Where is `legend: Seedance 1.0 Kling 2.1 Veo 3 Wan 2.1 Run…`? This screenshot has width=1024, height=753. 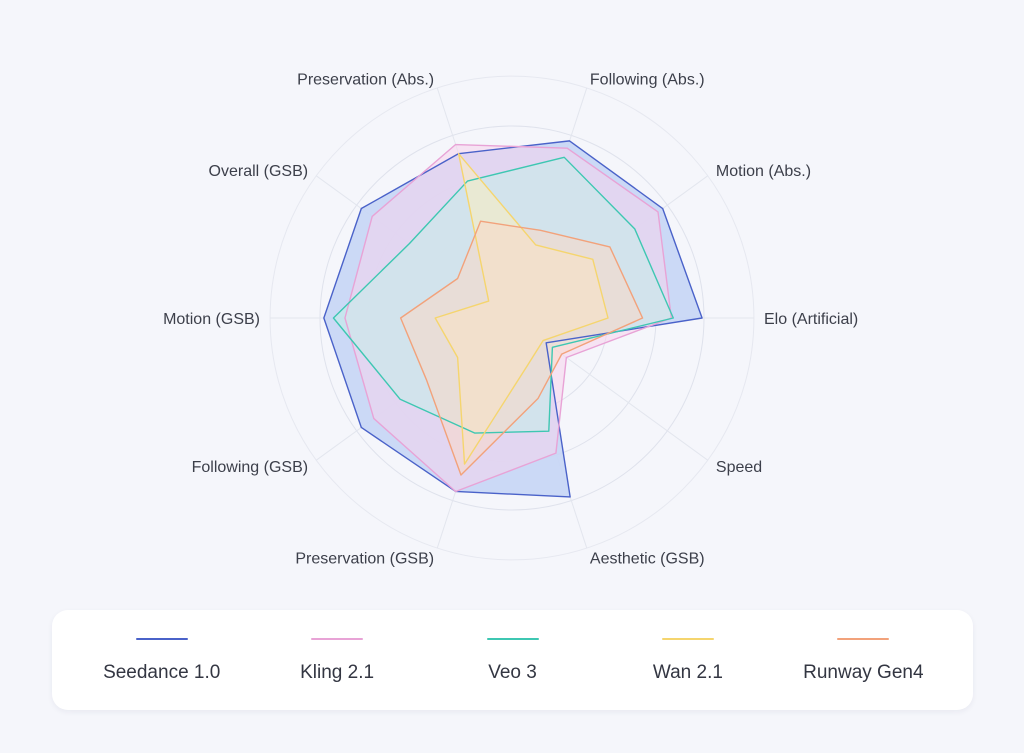
legend: Seedance 1.0 Kling 2.1 Veo 3 Wan 2.1 Run… is located at coordinates (512, 660).